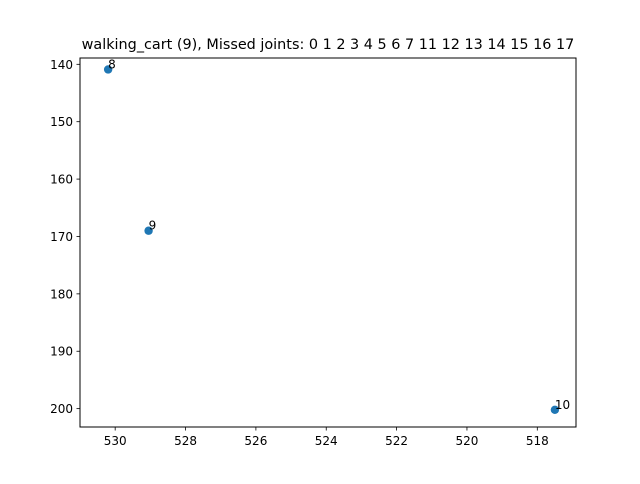 The height and width of the screenshot is (484, 640). What do you see at coordinates (537, 441) in the screenshot?
I see `x-tick-label: 518` at bounding box center [537, 441].